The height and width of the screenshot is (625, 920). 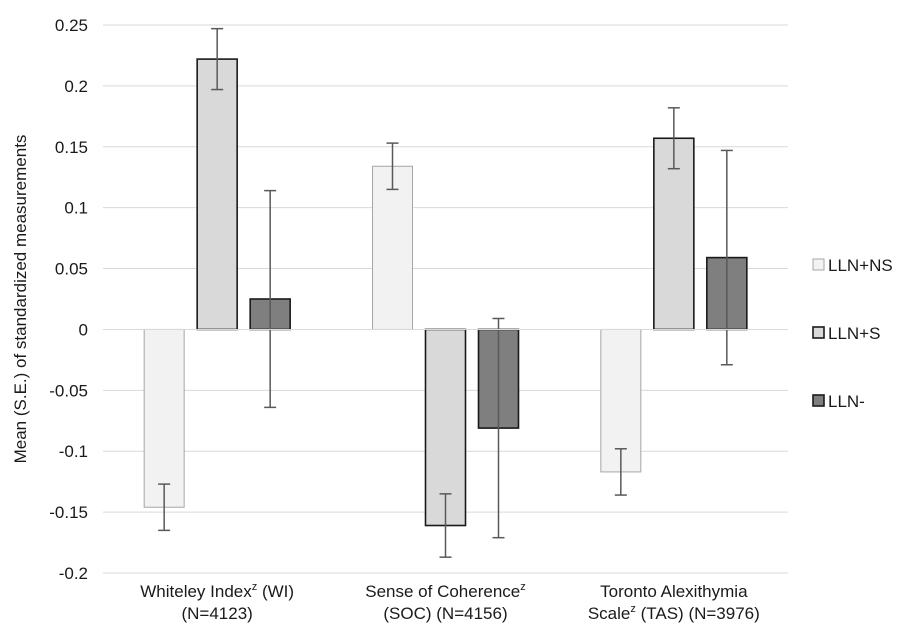 I want to click on legend-label: LLN-, so click(x=846, y=401).